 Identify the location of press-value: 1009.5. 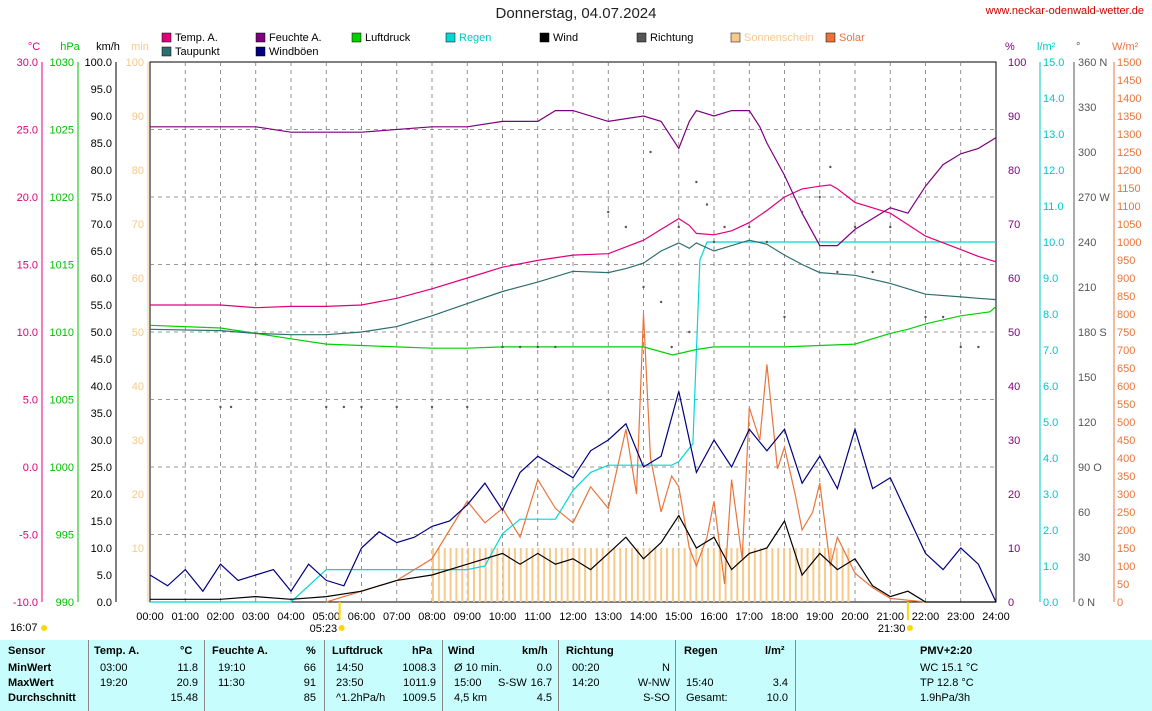
(419, 698).